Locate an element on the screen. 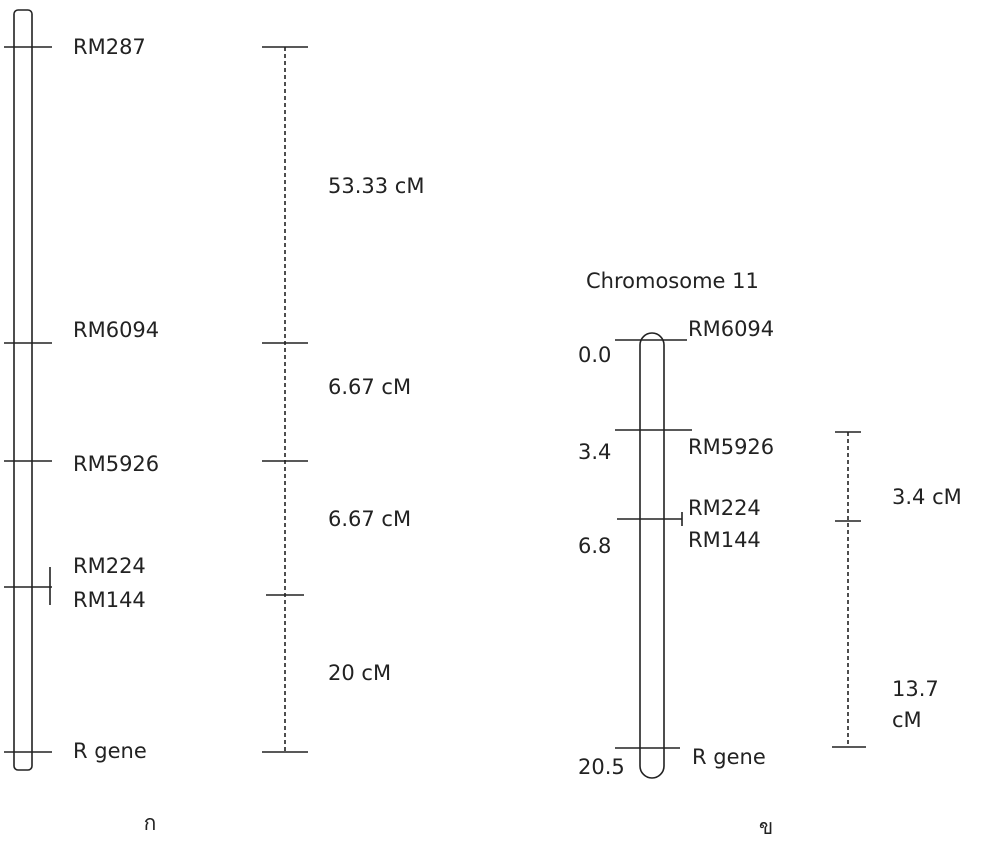 The height and width of the screenshot is (841, 986). map-title: Chromosome 11 is located at coordinates (672, 281).